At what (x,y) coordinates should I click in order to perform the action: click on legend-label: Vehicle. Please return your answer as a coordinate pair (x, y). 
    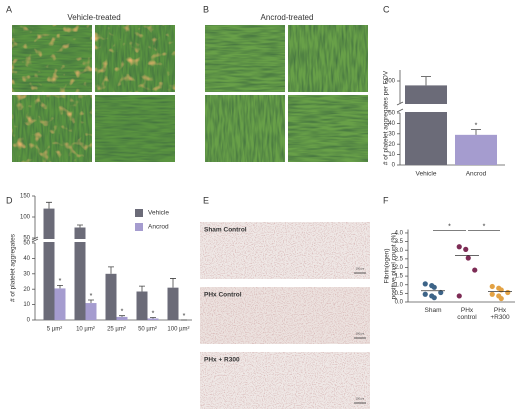
    Looking at the image, I should click on (158, 213).